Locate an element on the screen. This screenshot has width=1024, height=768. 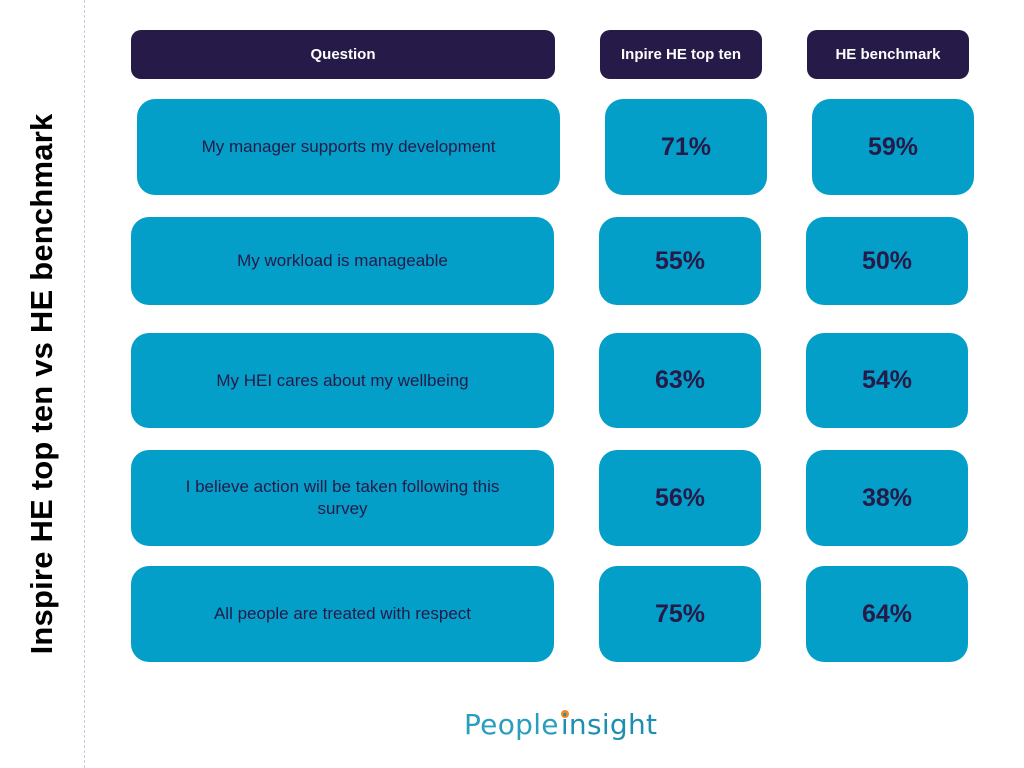
question-cell: All people are treated with respect is located at coordinates (342, 614).